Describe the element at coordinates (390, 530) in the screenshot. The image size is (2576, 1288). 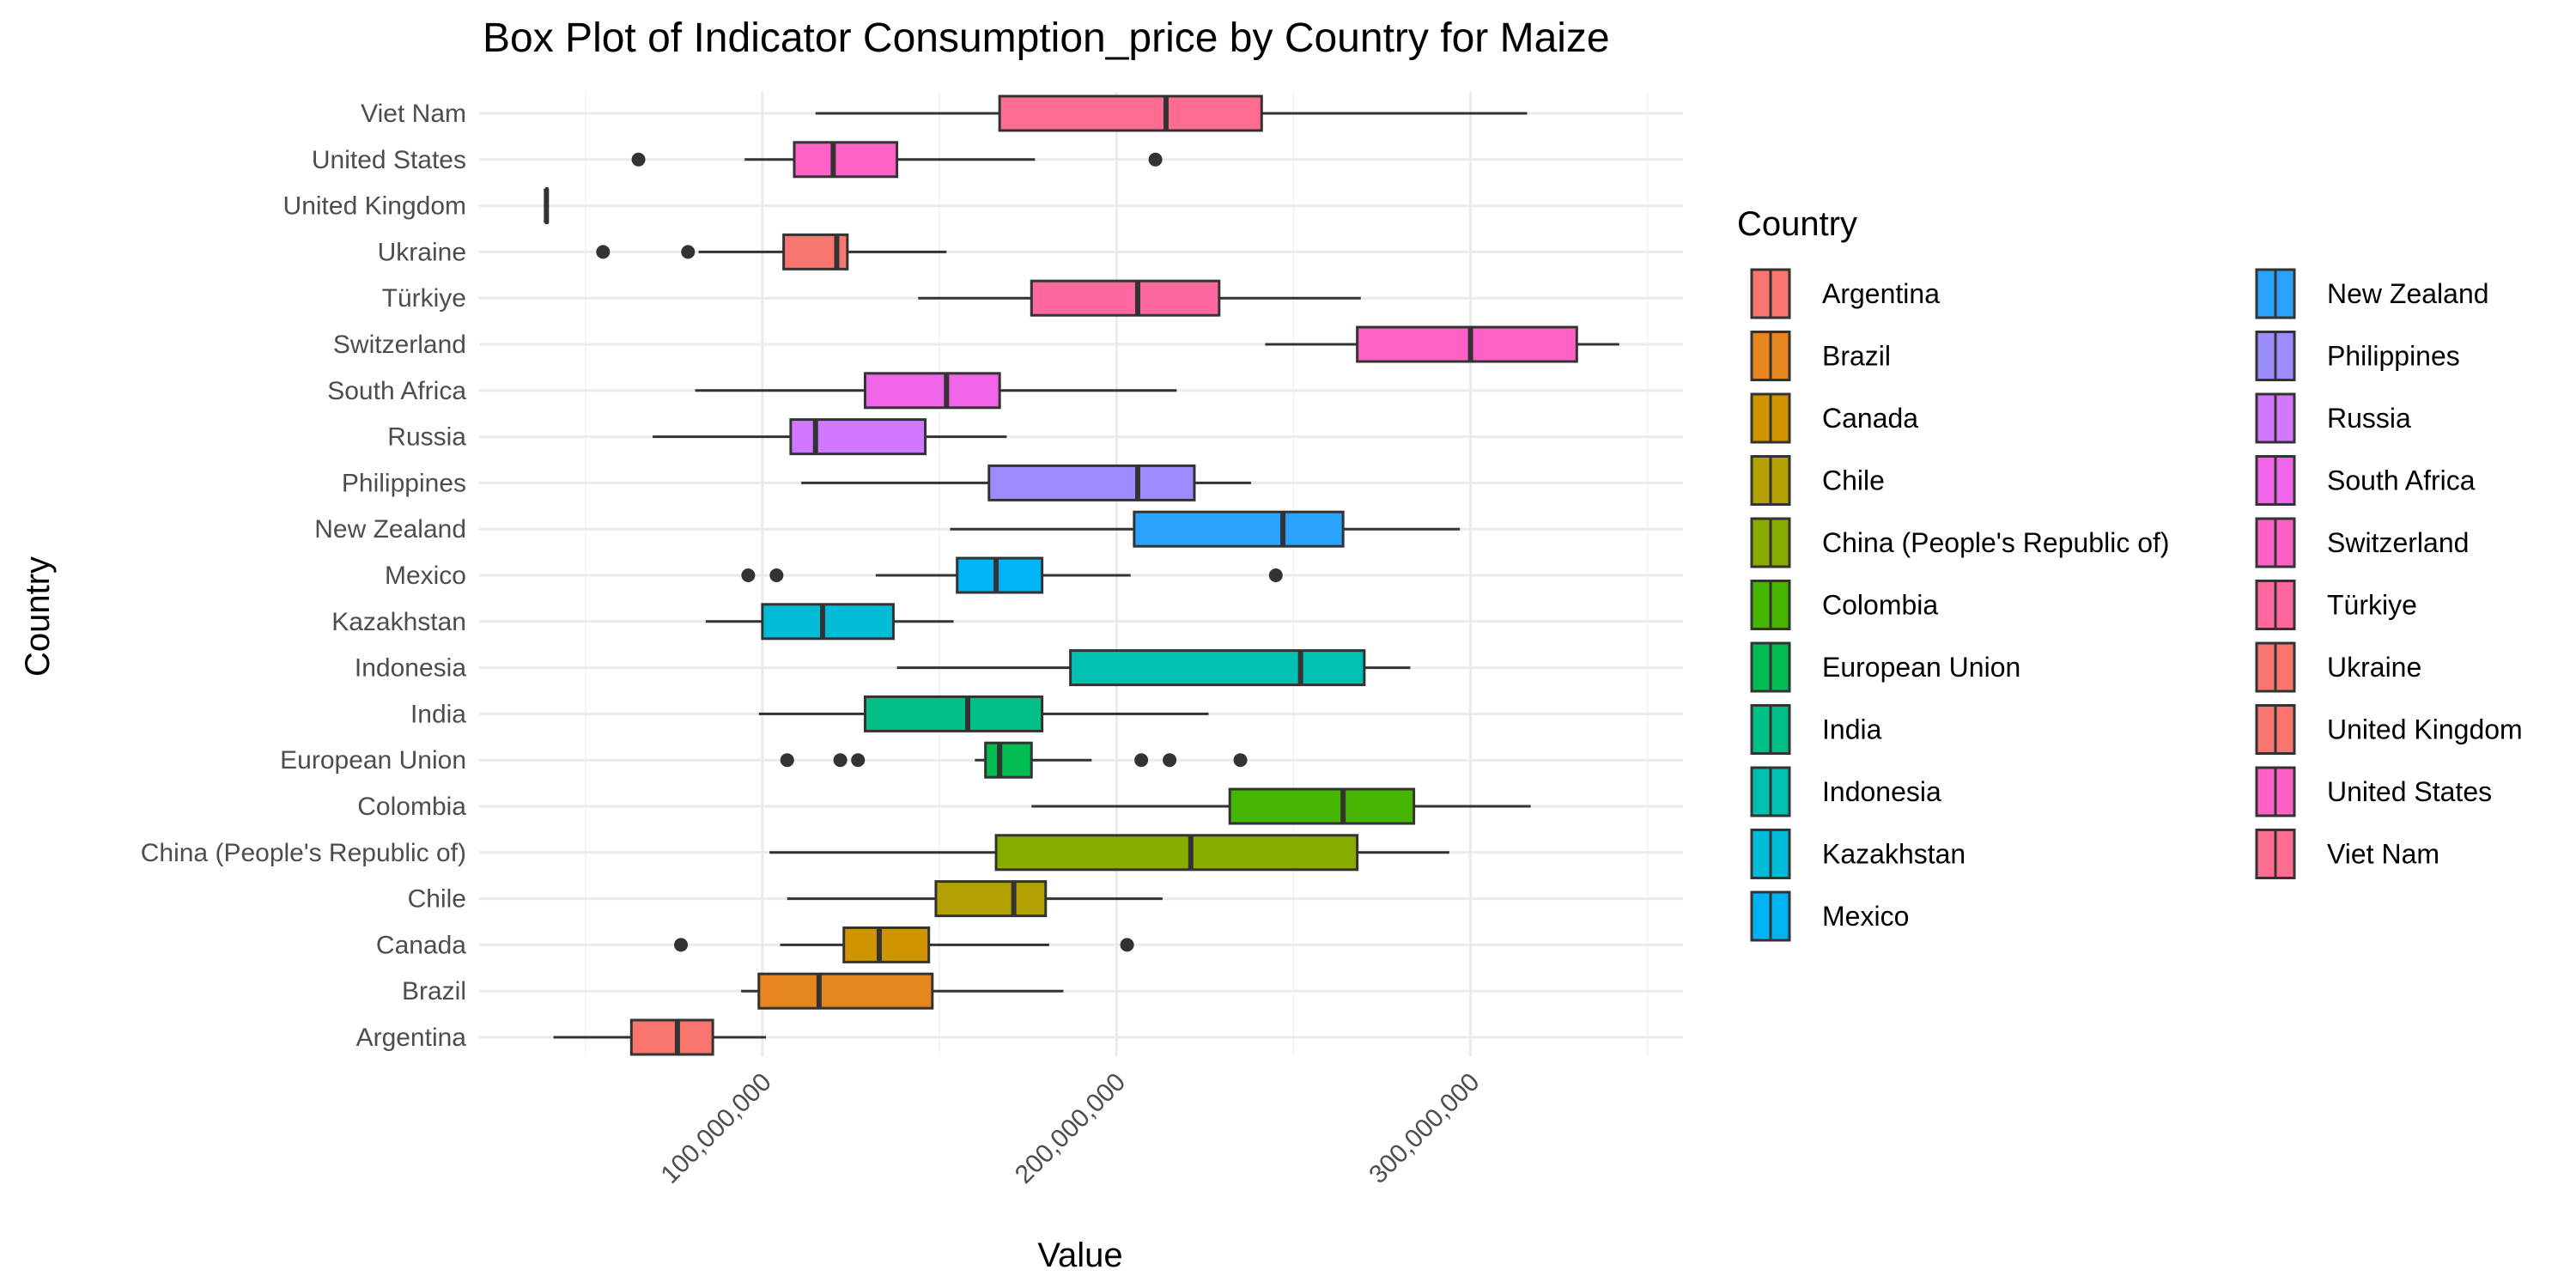
I see `y-tick-label: New Zealand` at that location.